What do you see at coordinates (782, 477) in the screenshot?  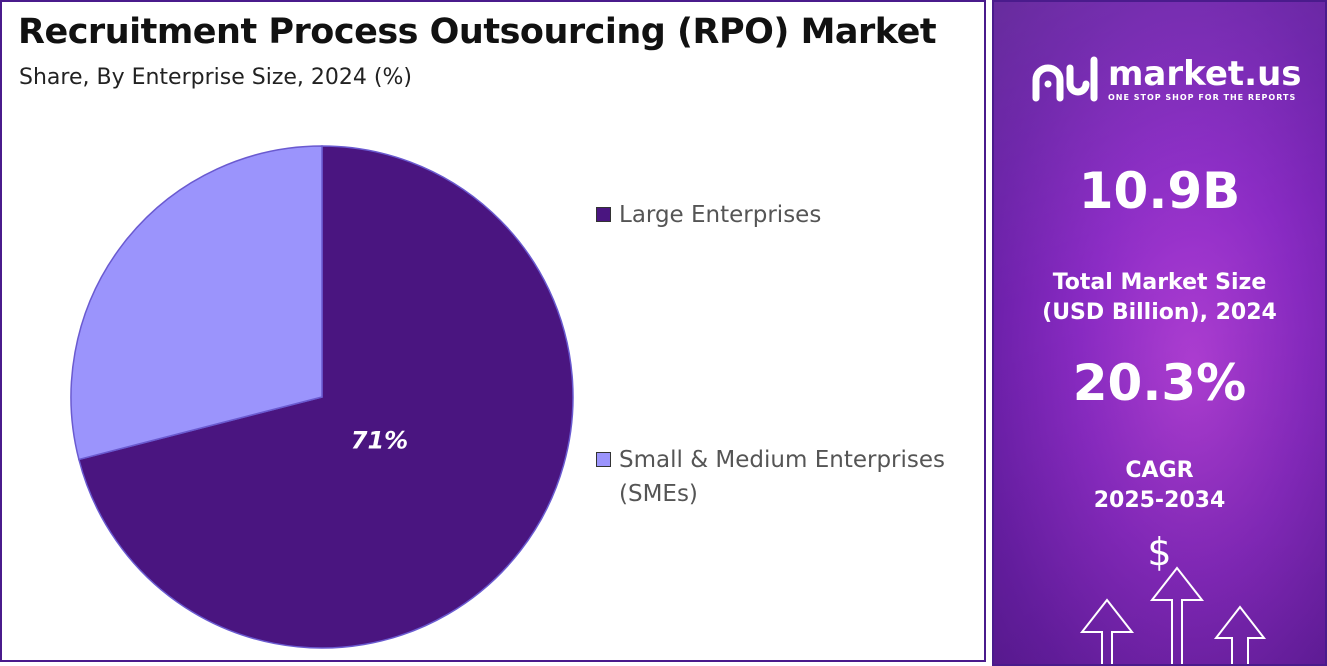 I see `legend-label-smes: Small & Medium Enterprises (SMEs)` at bounding box center [782, 477].